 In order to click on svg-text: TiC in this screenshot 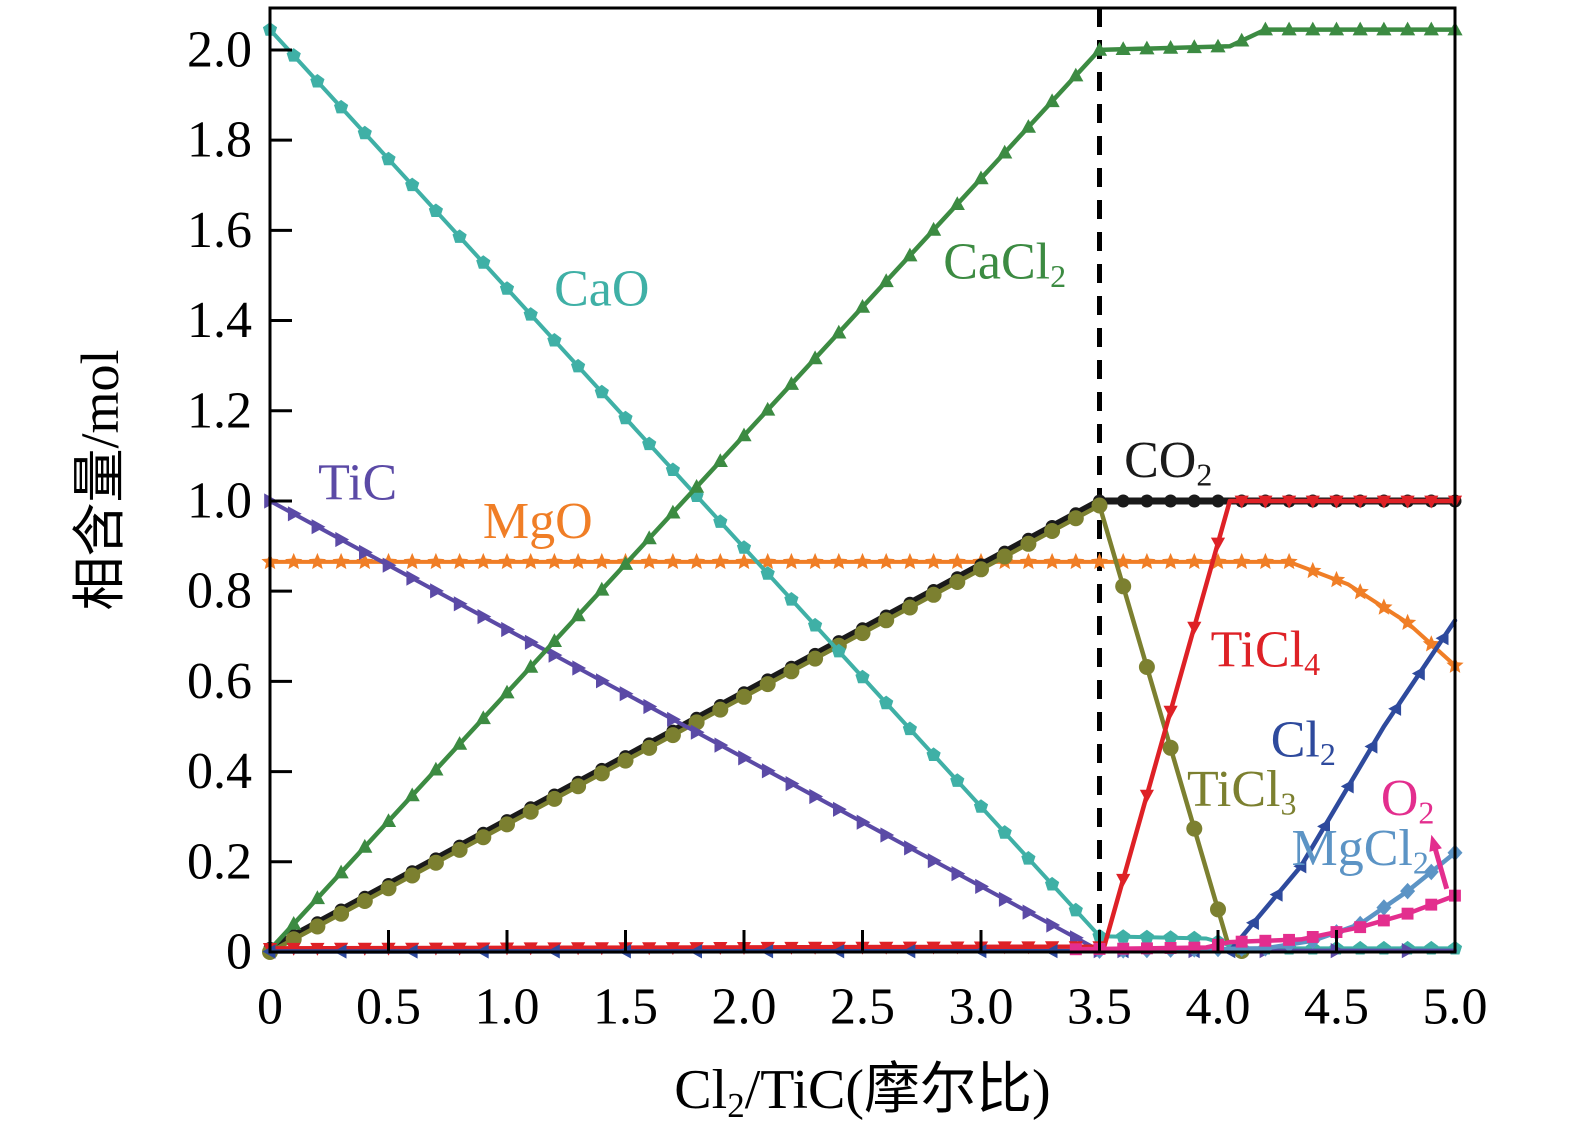, I will do `click(357, 482)`.